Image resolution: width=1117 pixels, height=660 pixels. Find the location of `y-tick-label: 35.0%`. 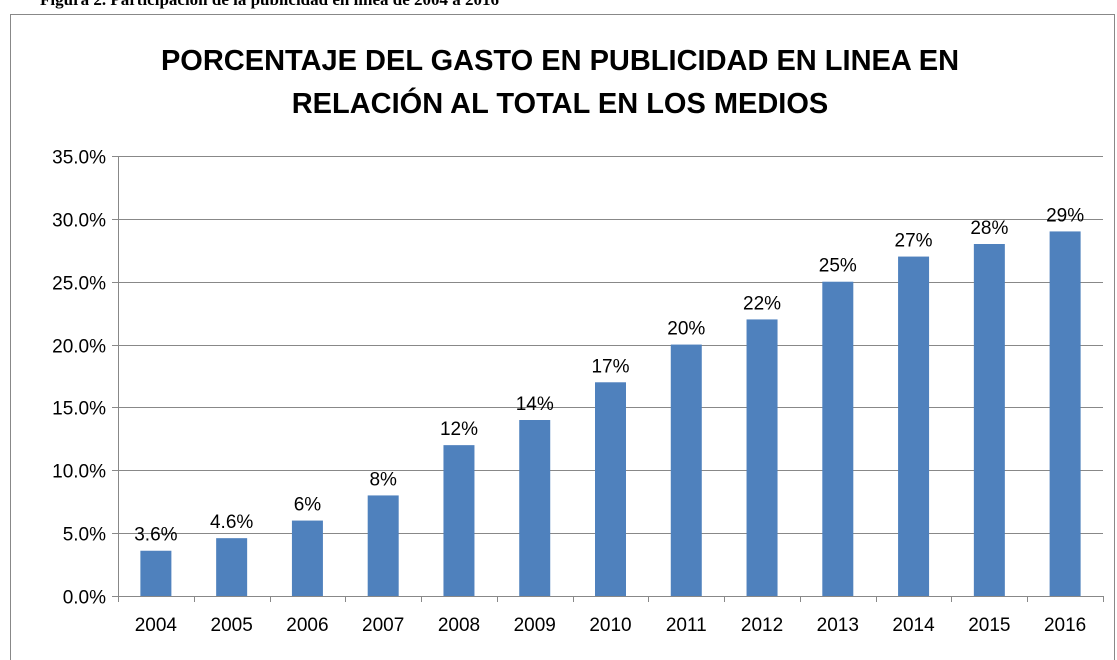

y-tick-label: 35.0% is located at coordinates (79, 158).